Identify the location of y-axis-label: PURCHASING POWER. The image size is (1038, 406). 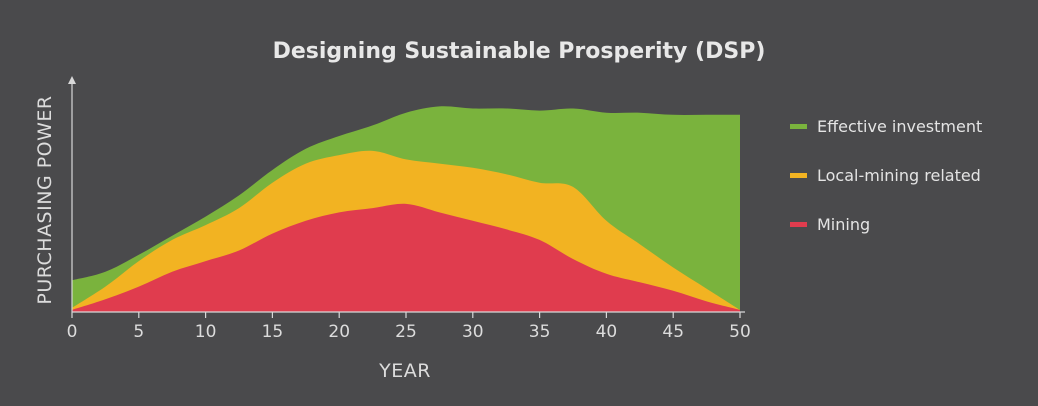
(45, 199).